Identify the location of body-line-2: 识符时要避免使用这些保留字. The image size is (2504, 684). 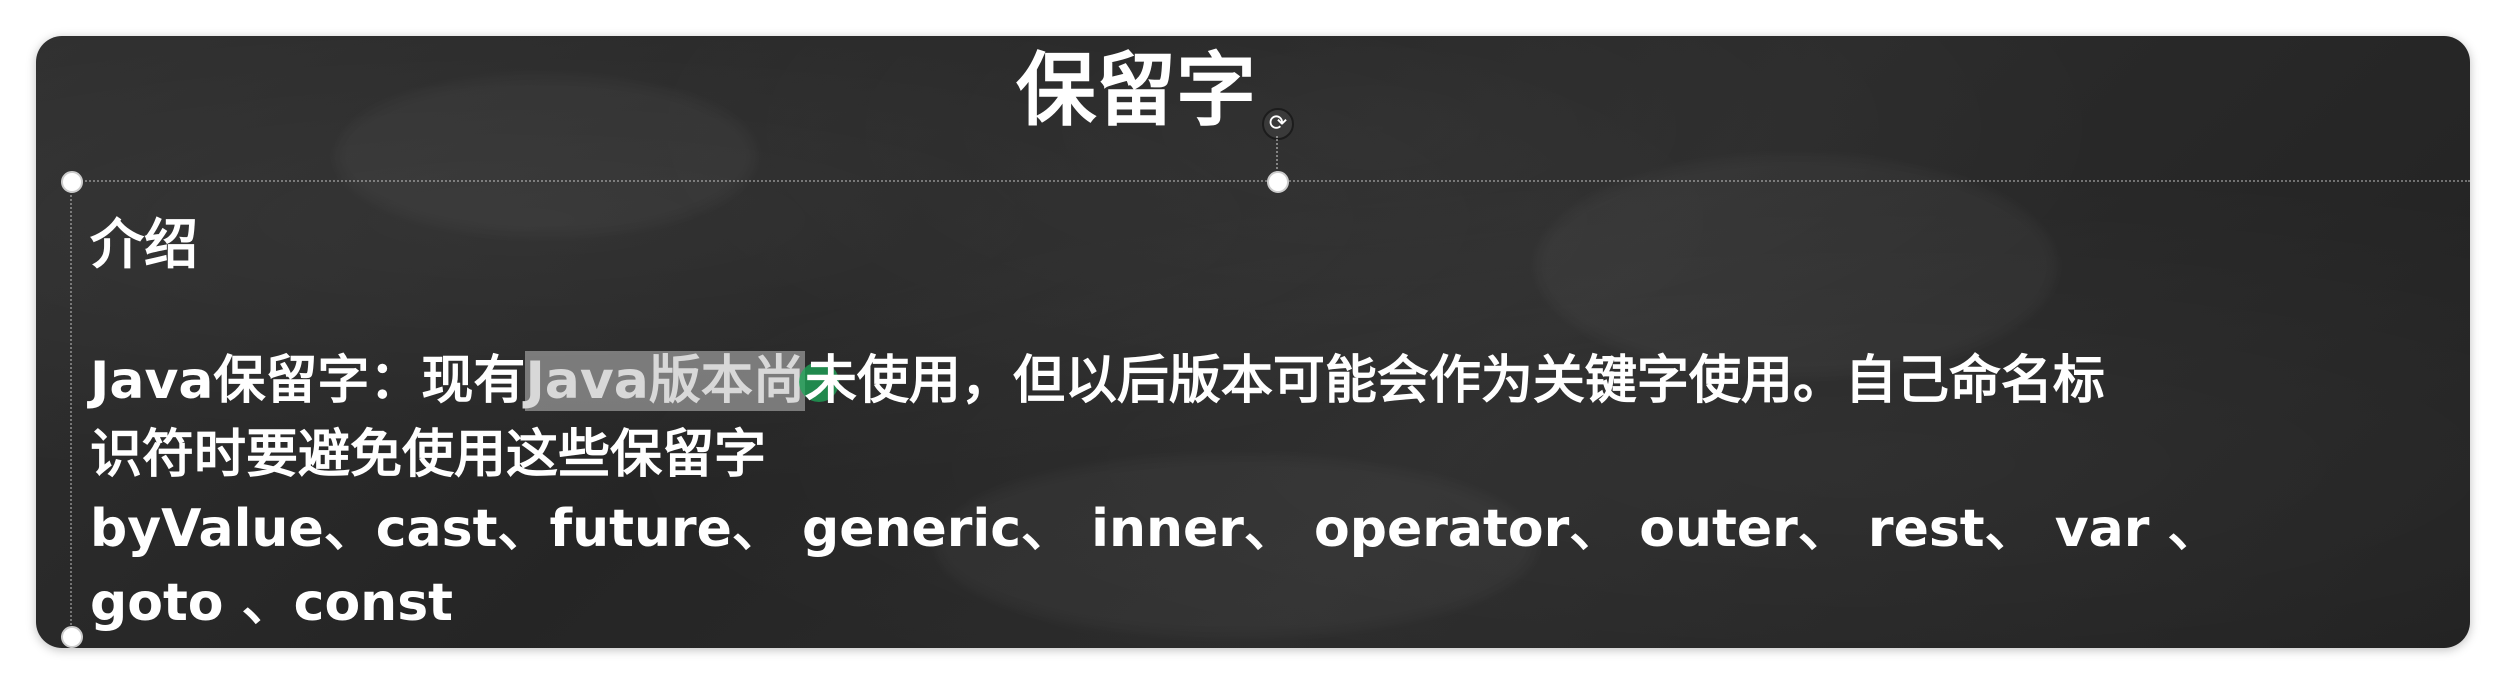
(428, 455).